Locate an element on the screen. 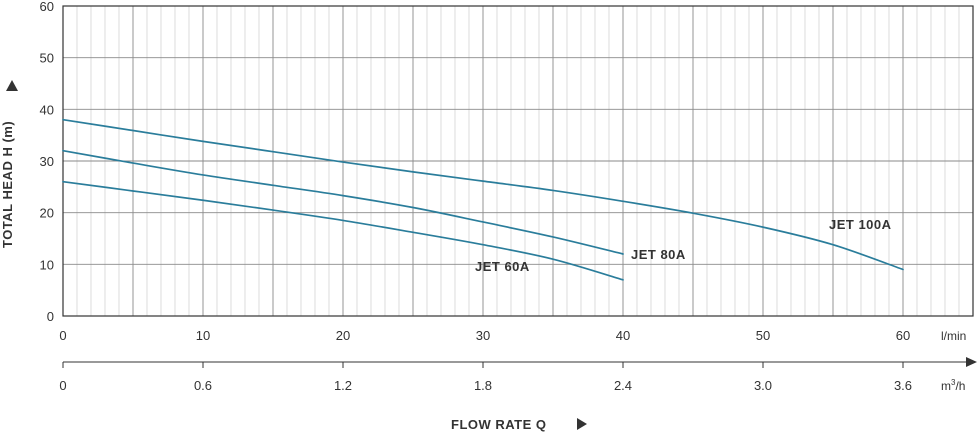  x-tick-label-m3h: 1.2 is located at coordinates (343, 385).